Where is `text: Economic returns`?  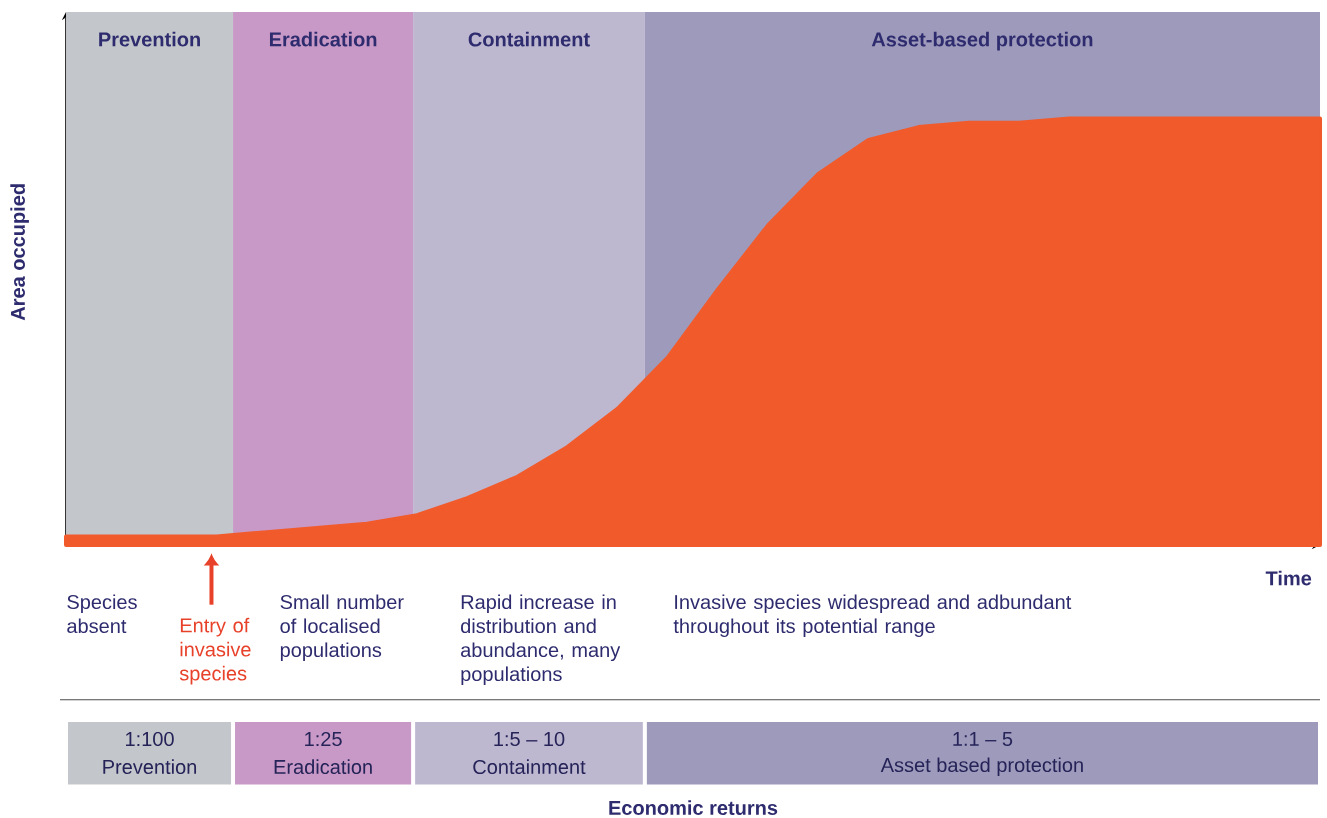 text: Economic returns is located at coordinates (693, 807).